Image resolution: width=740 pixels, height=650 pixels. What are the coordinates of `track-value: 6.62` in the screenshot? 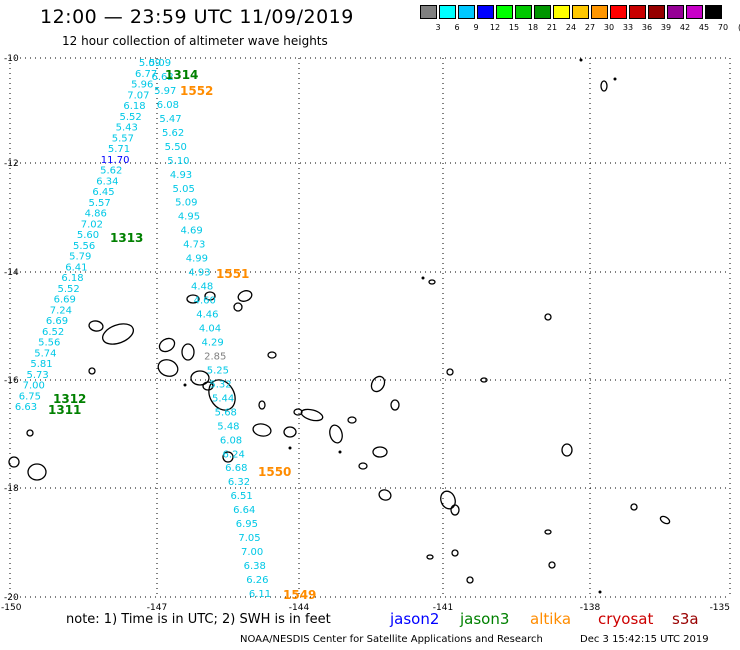 It's located at (162, 77).